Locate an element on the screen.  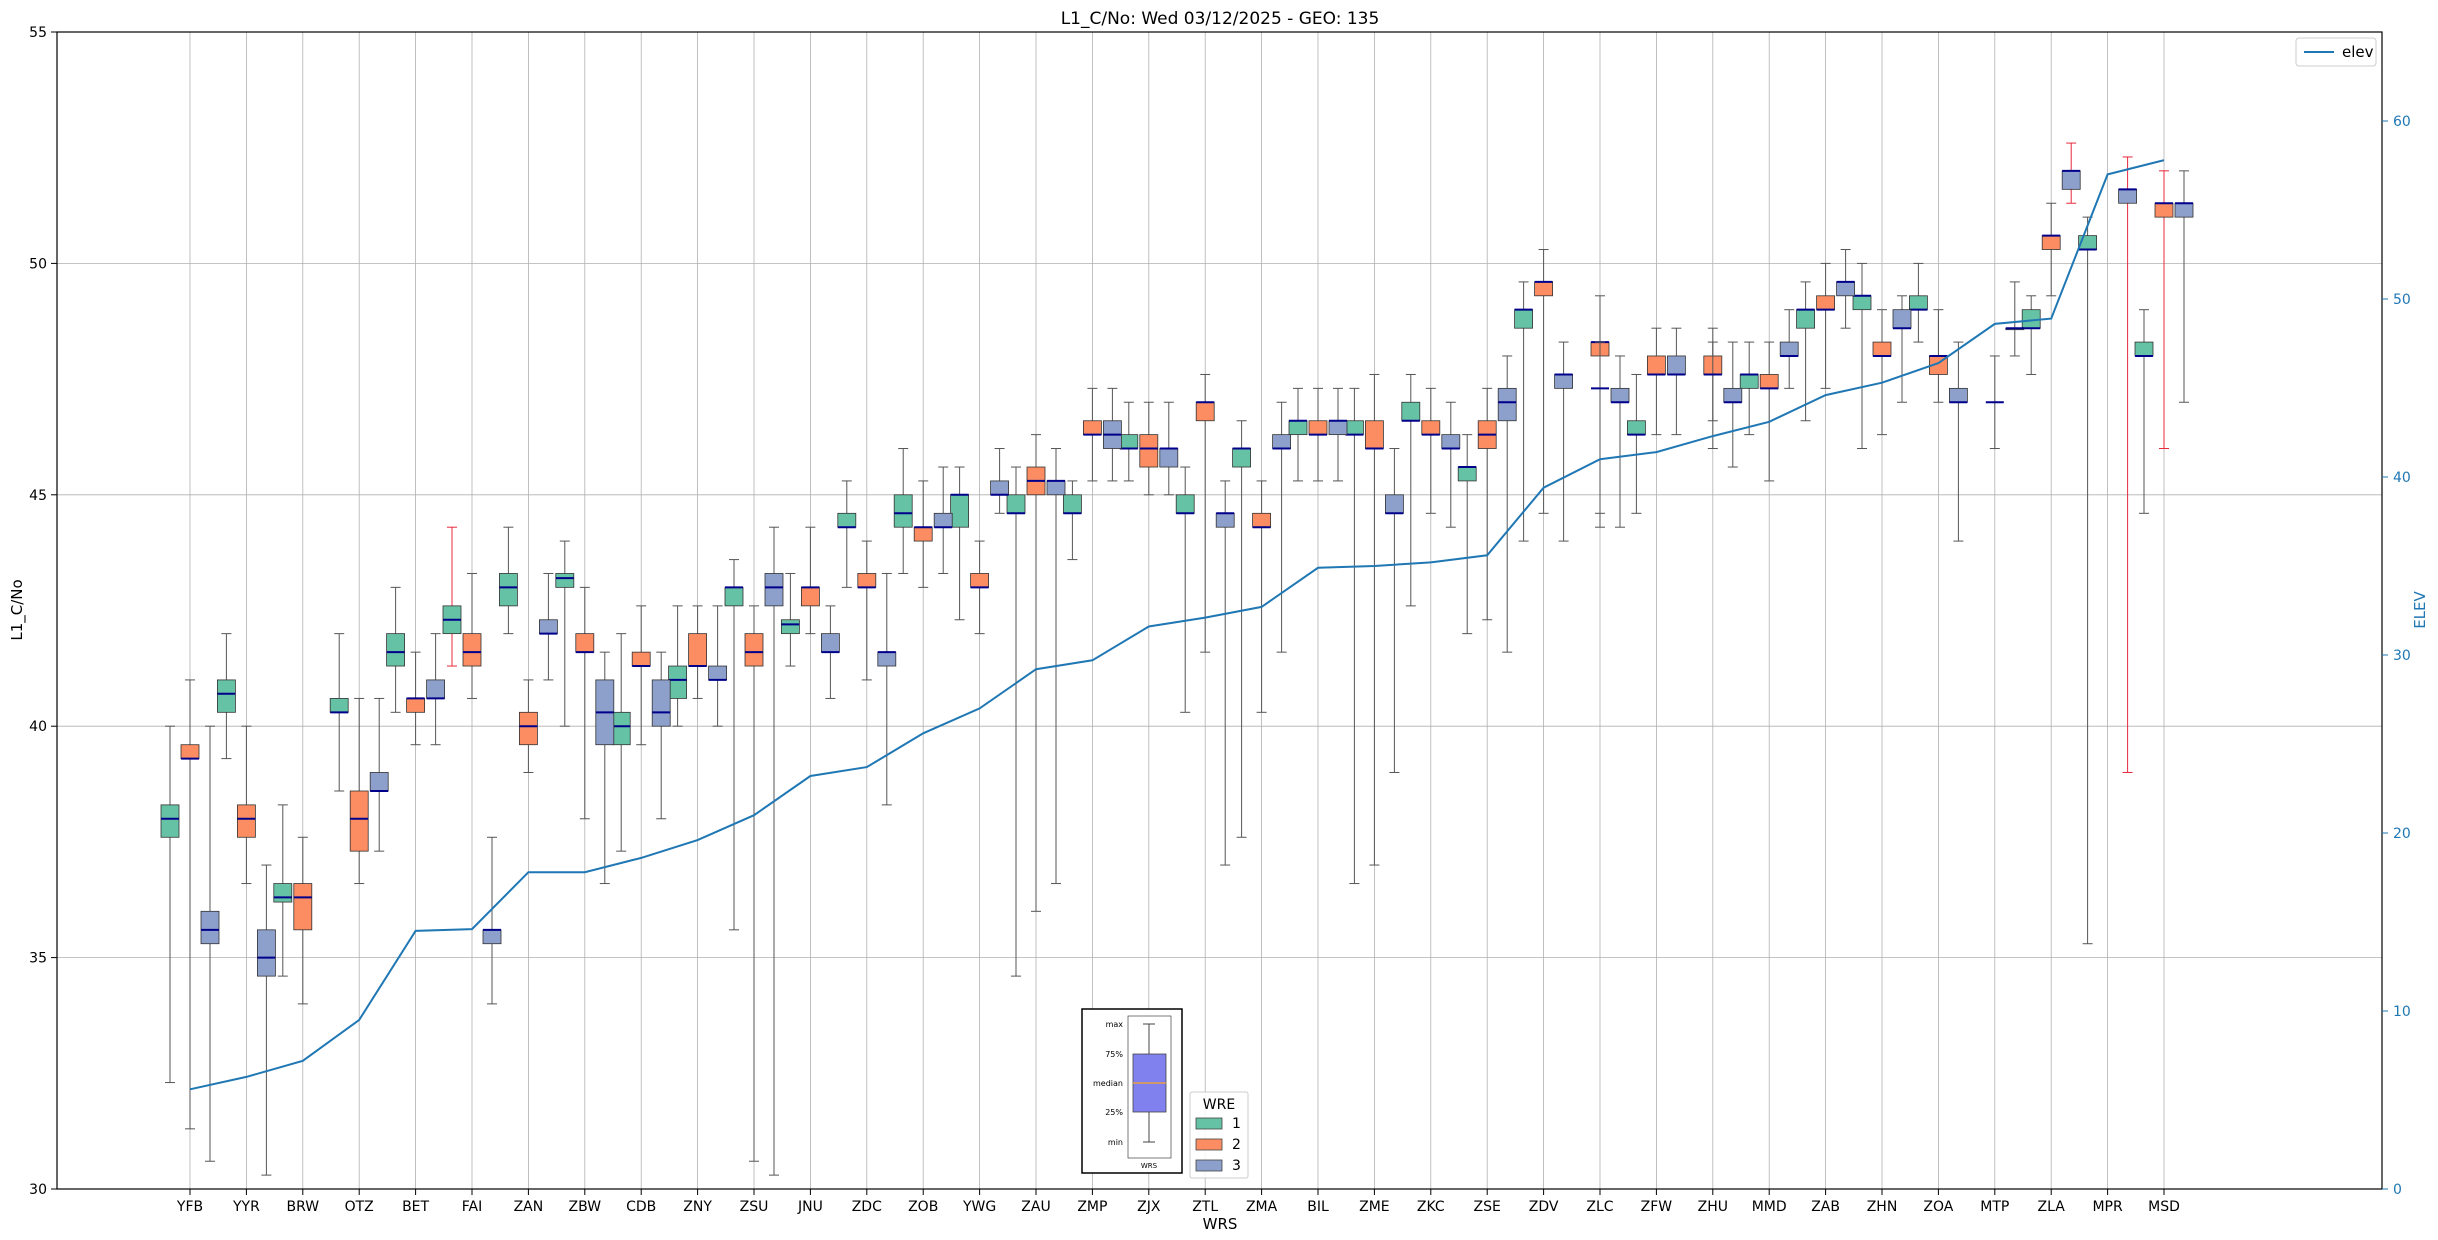
xtick-label-BET: BET is located at coordinates (415, 1207).